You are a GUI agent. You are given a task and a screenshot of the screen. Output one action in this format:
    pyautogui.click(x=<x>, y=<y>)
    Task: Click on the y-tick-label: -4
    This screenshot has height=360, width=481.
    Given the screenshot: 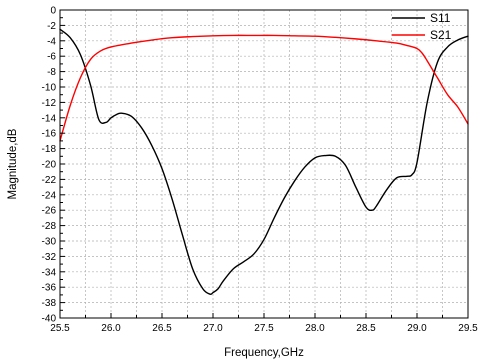 What is the action you would take?
    pyautogui.click(x=51, y=41)
    